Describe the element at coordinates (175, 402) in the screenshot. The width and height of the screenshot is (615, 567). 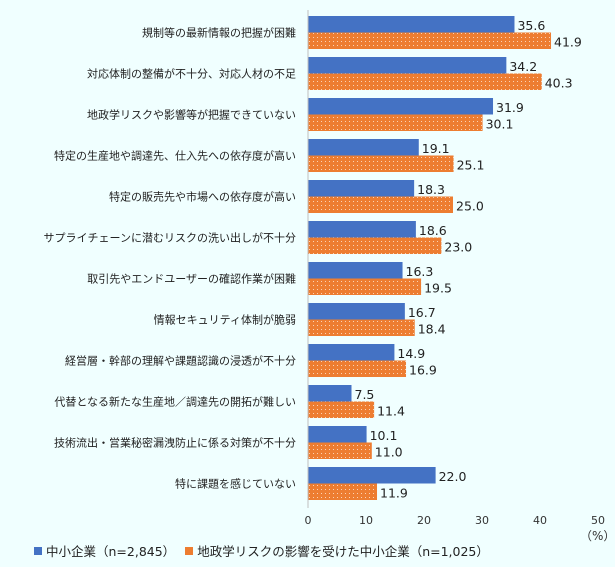
I see `category-label: 代替となる新たな生産地／調達先の開拓が難しい` at that location.